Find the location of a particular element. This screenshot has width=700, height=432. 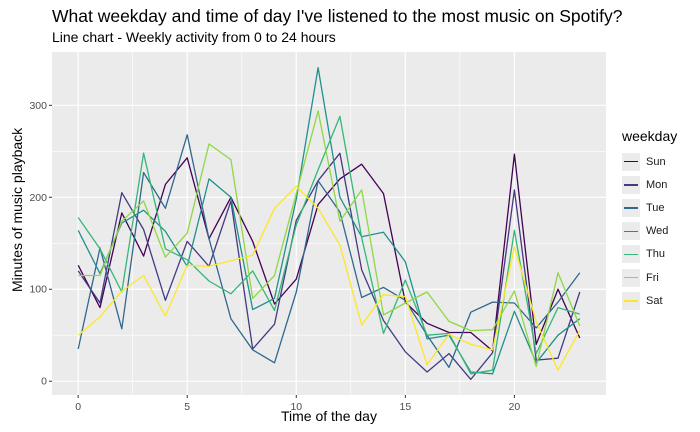

legend-item-thu: Thu is located at coordinates (649, 254).